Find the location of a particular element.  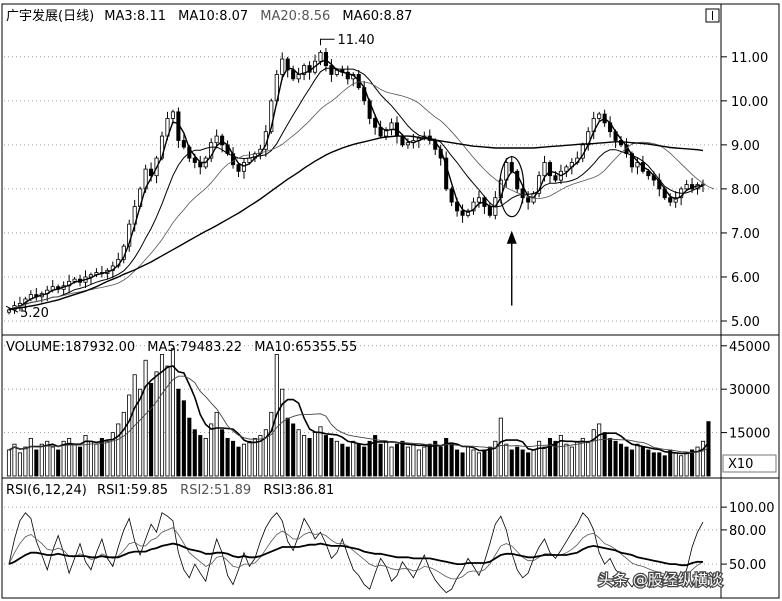

rsi-rsi1-line is located at coordinates (356, 553).